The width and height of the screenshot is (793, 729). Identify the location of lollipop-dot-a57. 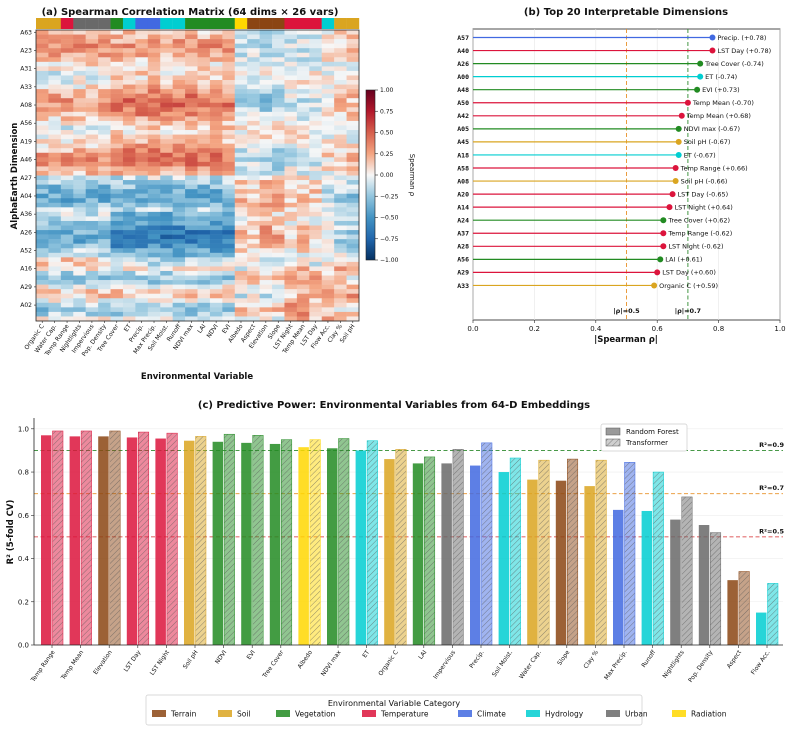
(712, 37).